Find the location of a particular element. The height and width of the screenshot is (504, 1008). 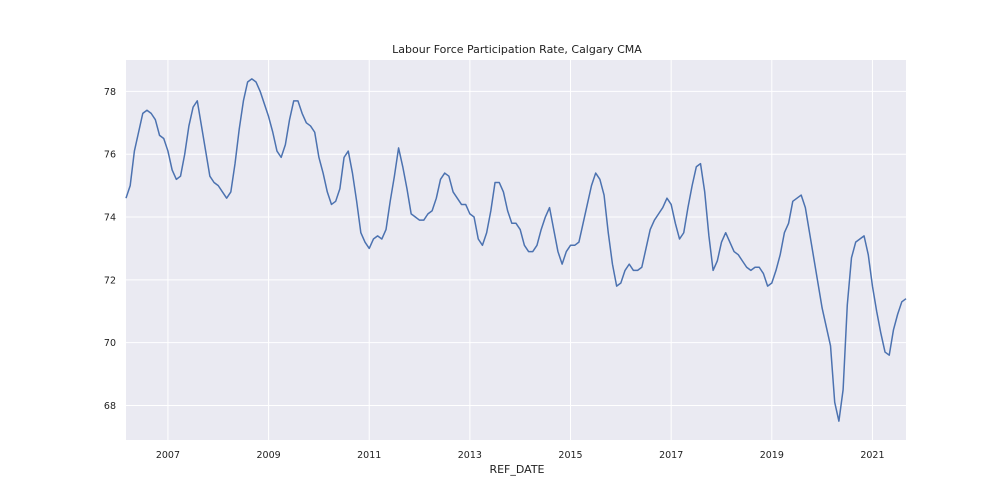

y-tick-label: 70 is located at coordinates (110, 343).